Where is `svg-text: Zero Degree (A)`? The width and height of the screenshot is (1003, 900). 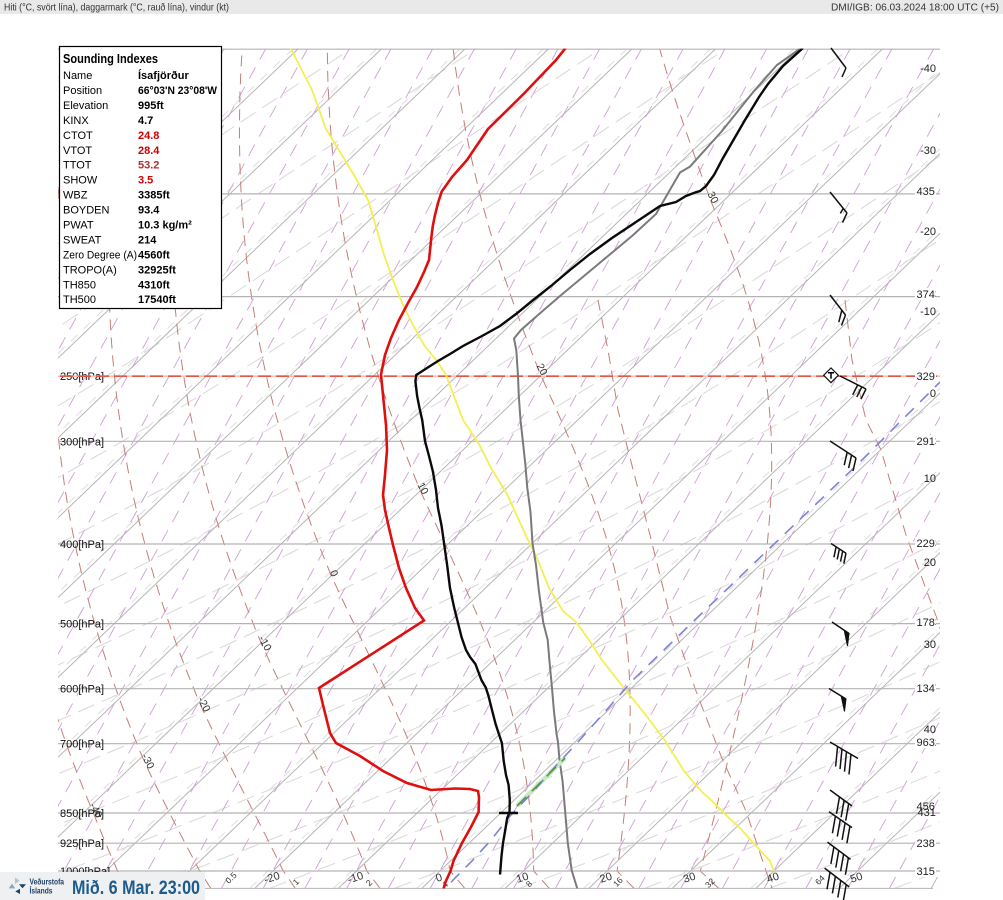
svg-text: Zero Degree (A) is located at coordinates (100, 255).